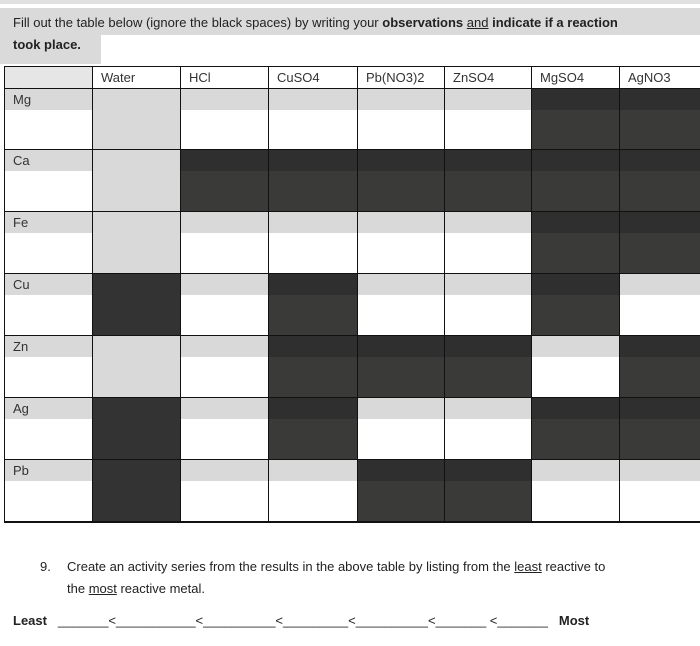  I want to click on metal-label: Ag, so click(21, 408).